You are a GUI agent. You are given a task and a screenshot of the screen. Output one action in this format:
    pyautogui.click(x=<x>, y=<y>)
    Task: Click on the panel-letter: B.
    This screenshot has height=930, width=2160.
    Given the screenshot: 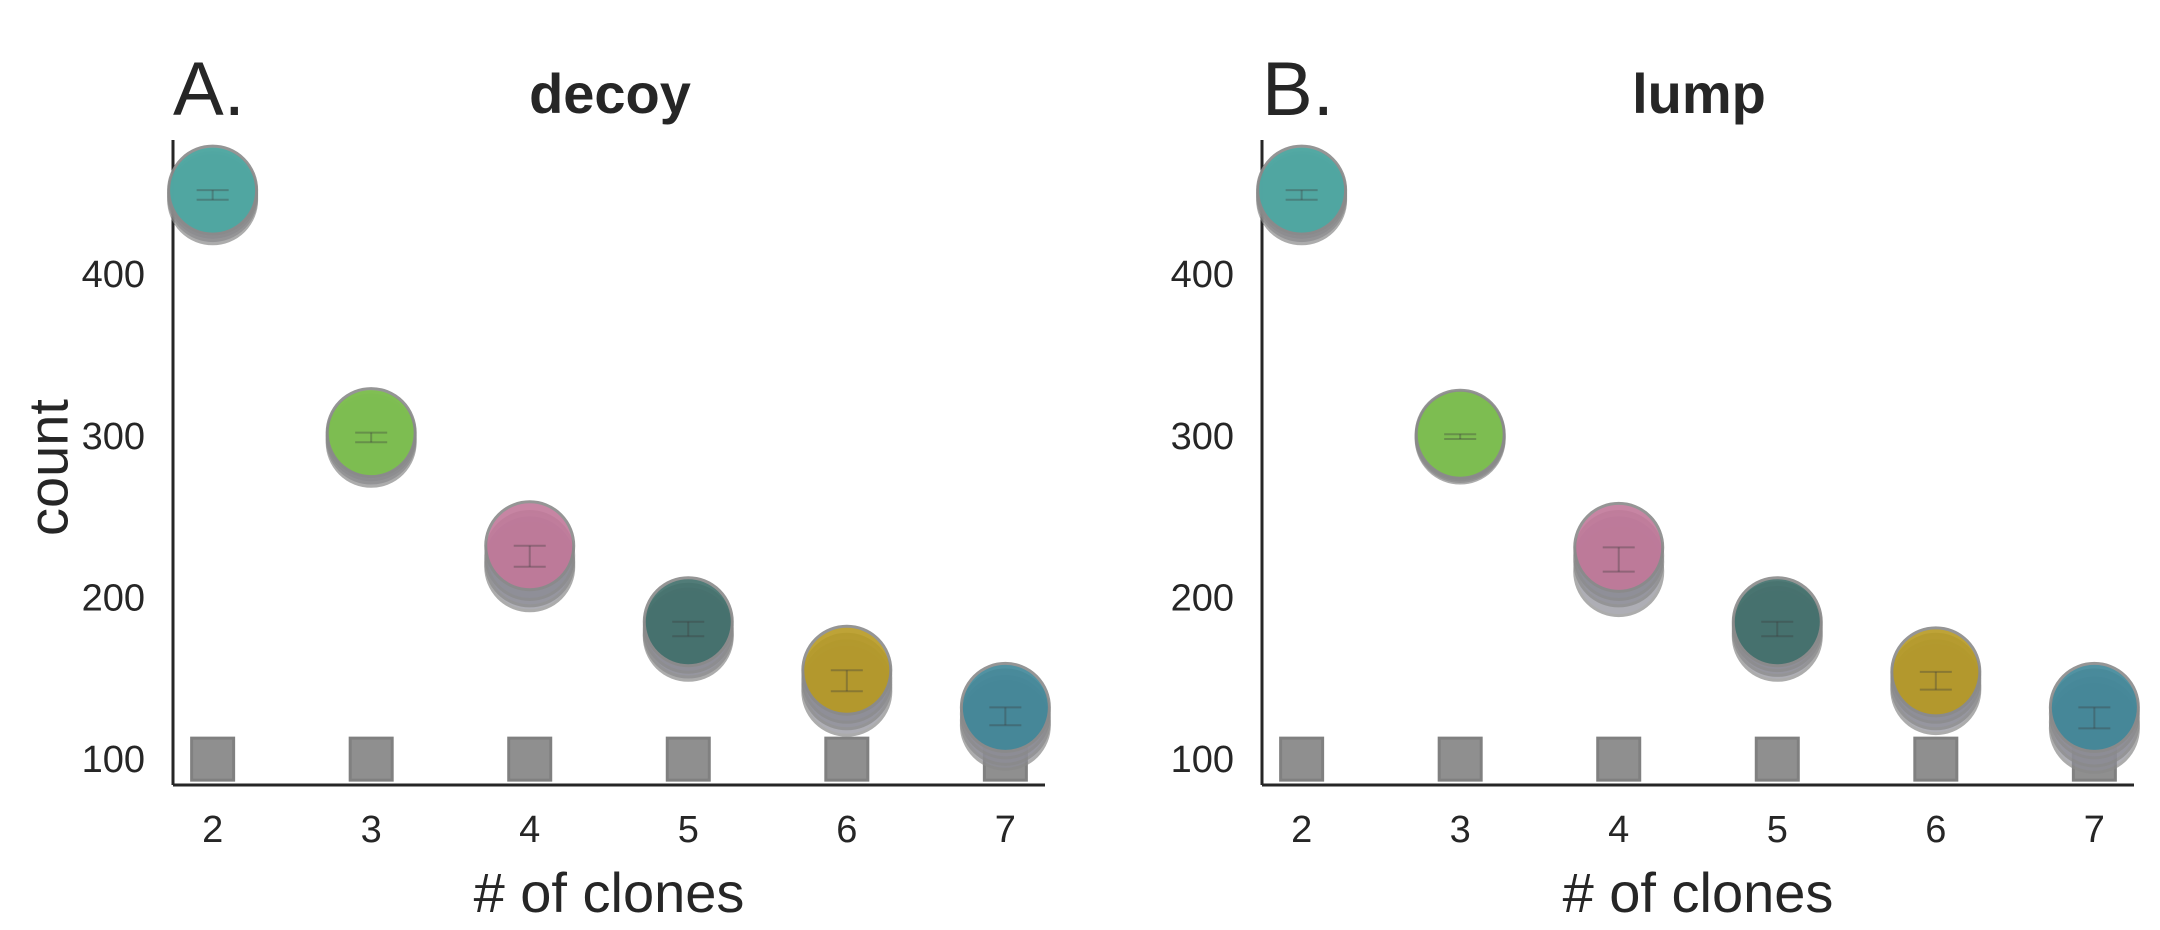 What is the action you would take?
    pyautogui.click(x=1298, y=89)
    